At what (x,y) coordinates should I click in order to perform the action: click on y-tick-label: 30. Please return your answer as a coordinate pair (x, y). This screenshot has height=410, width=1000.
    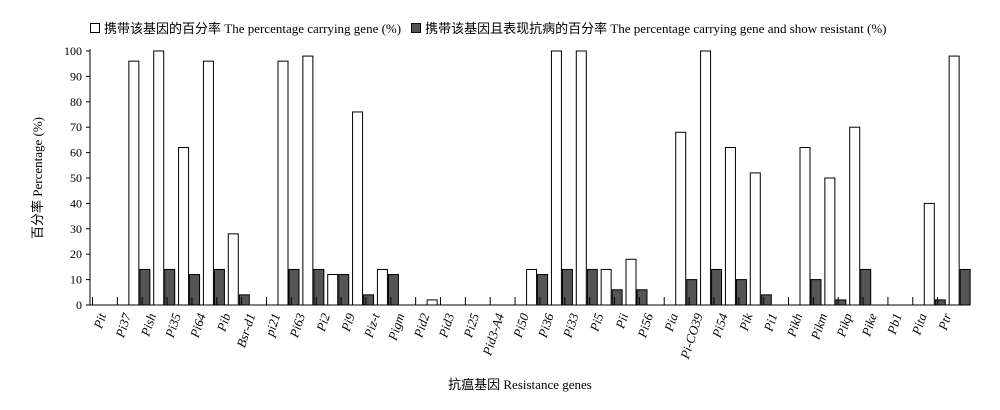
    Looking at the image, I should click on (76, 229).